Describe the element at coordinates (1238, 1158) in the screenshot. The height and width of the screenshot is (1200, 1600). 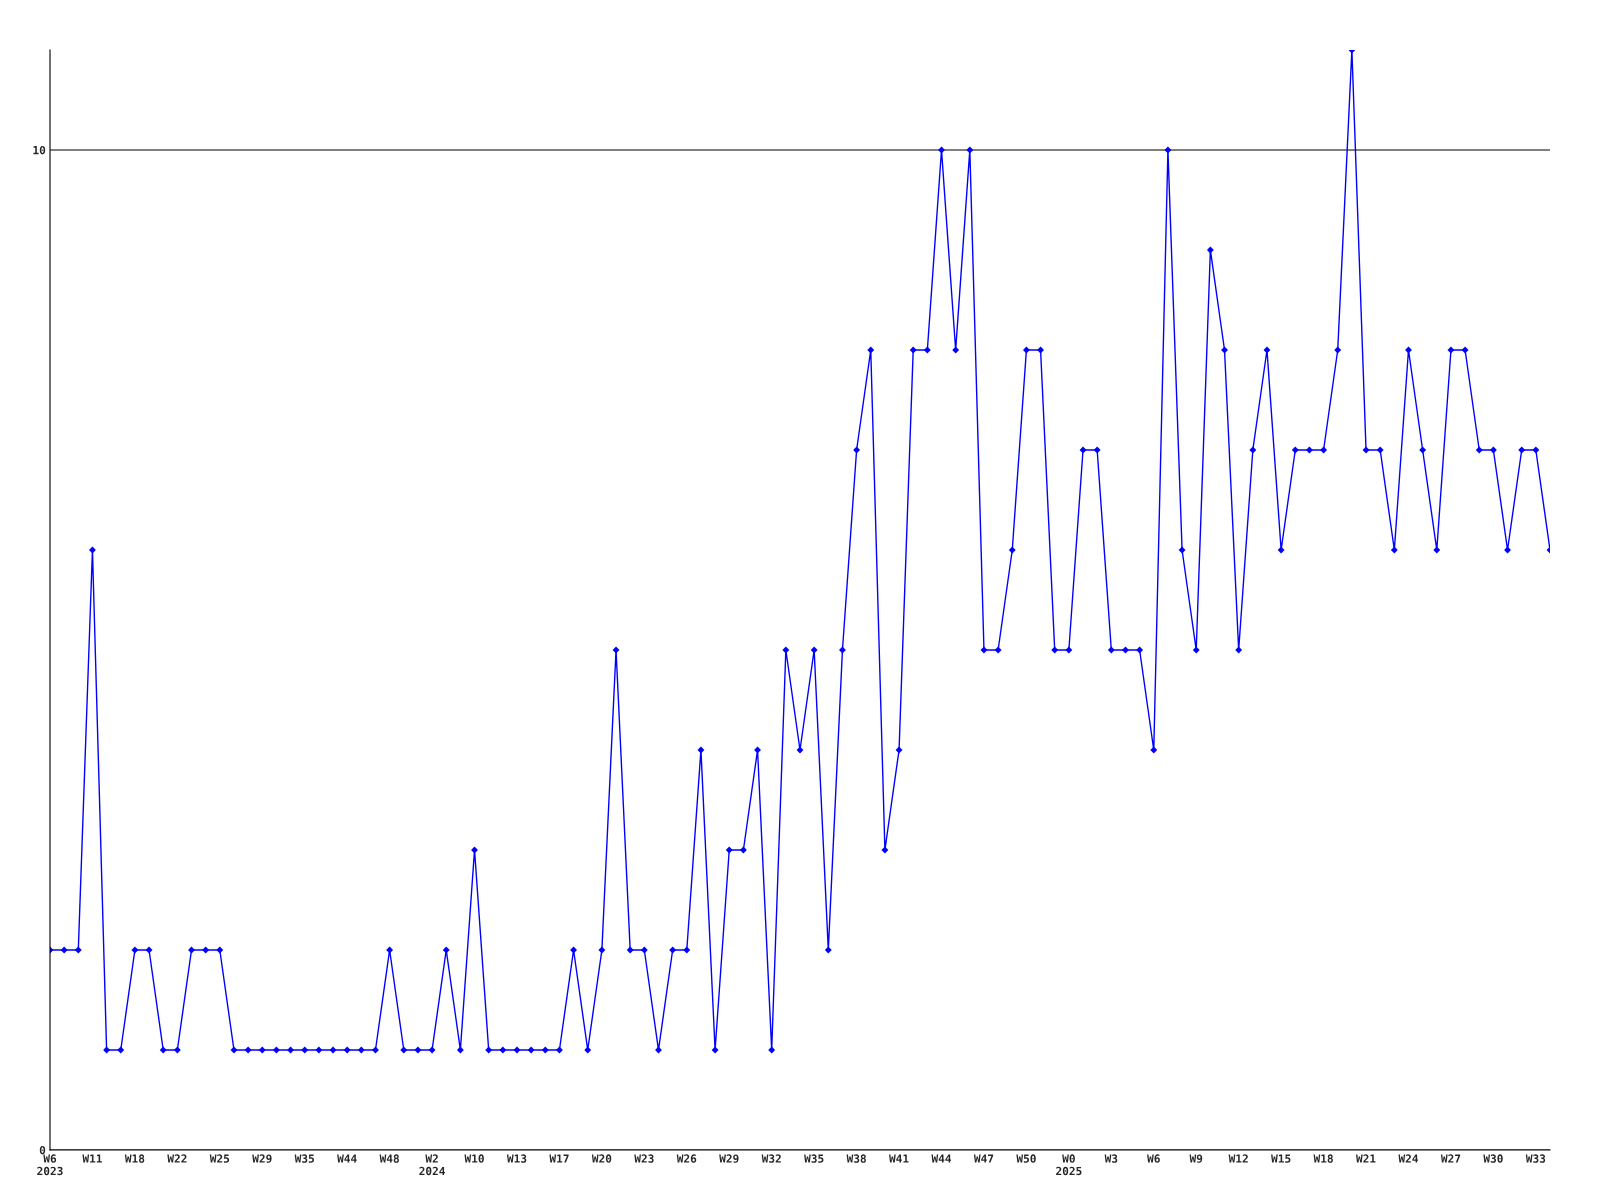
I see `x-tick-label: W12` at that location.